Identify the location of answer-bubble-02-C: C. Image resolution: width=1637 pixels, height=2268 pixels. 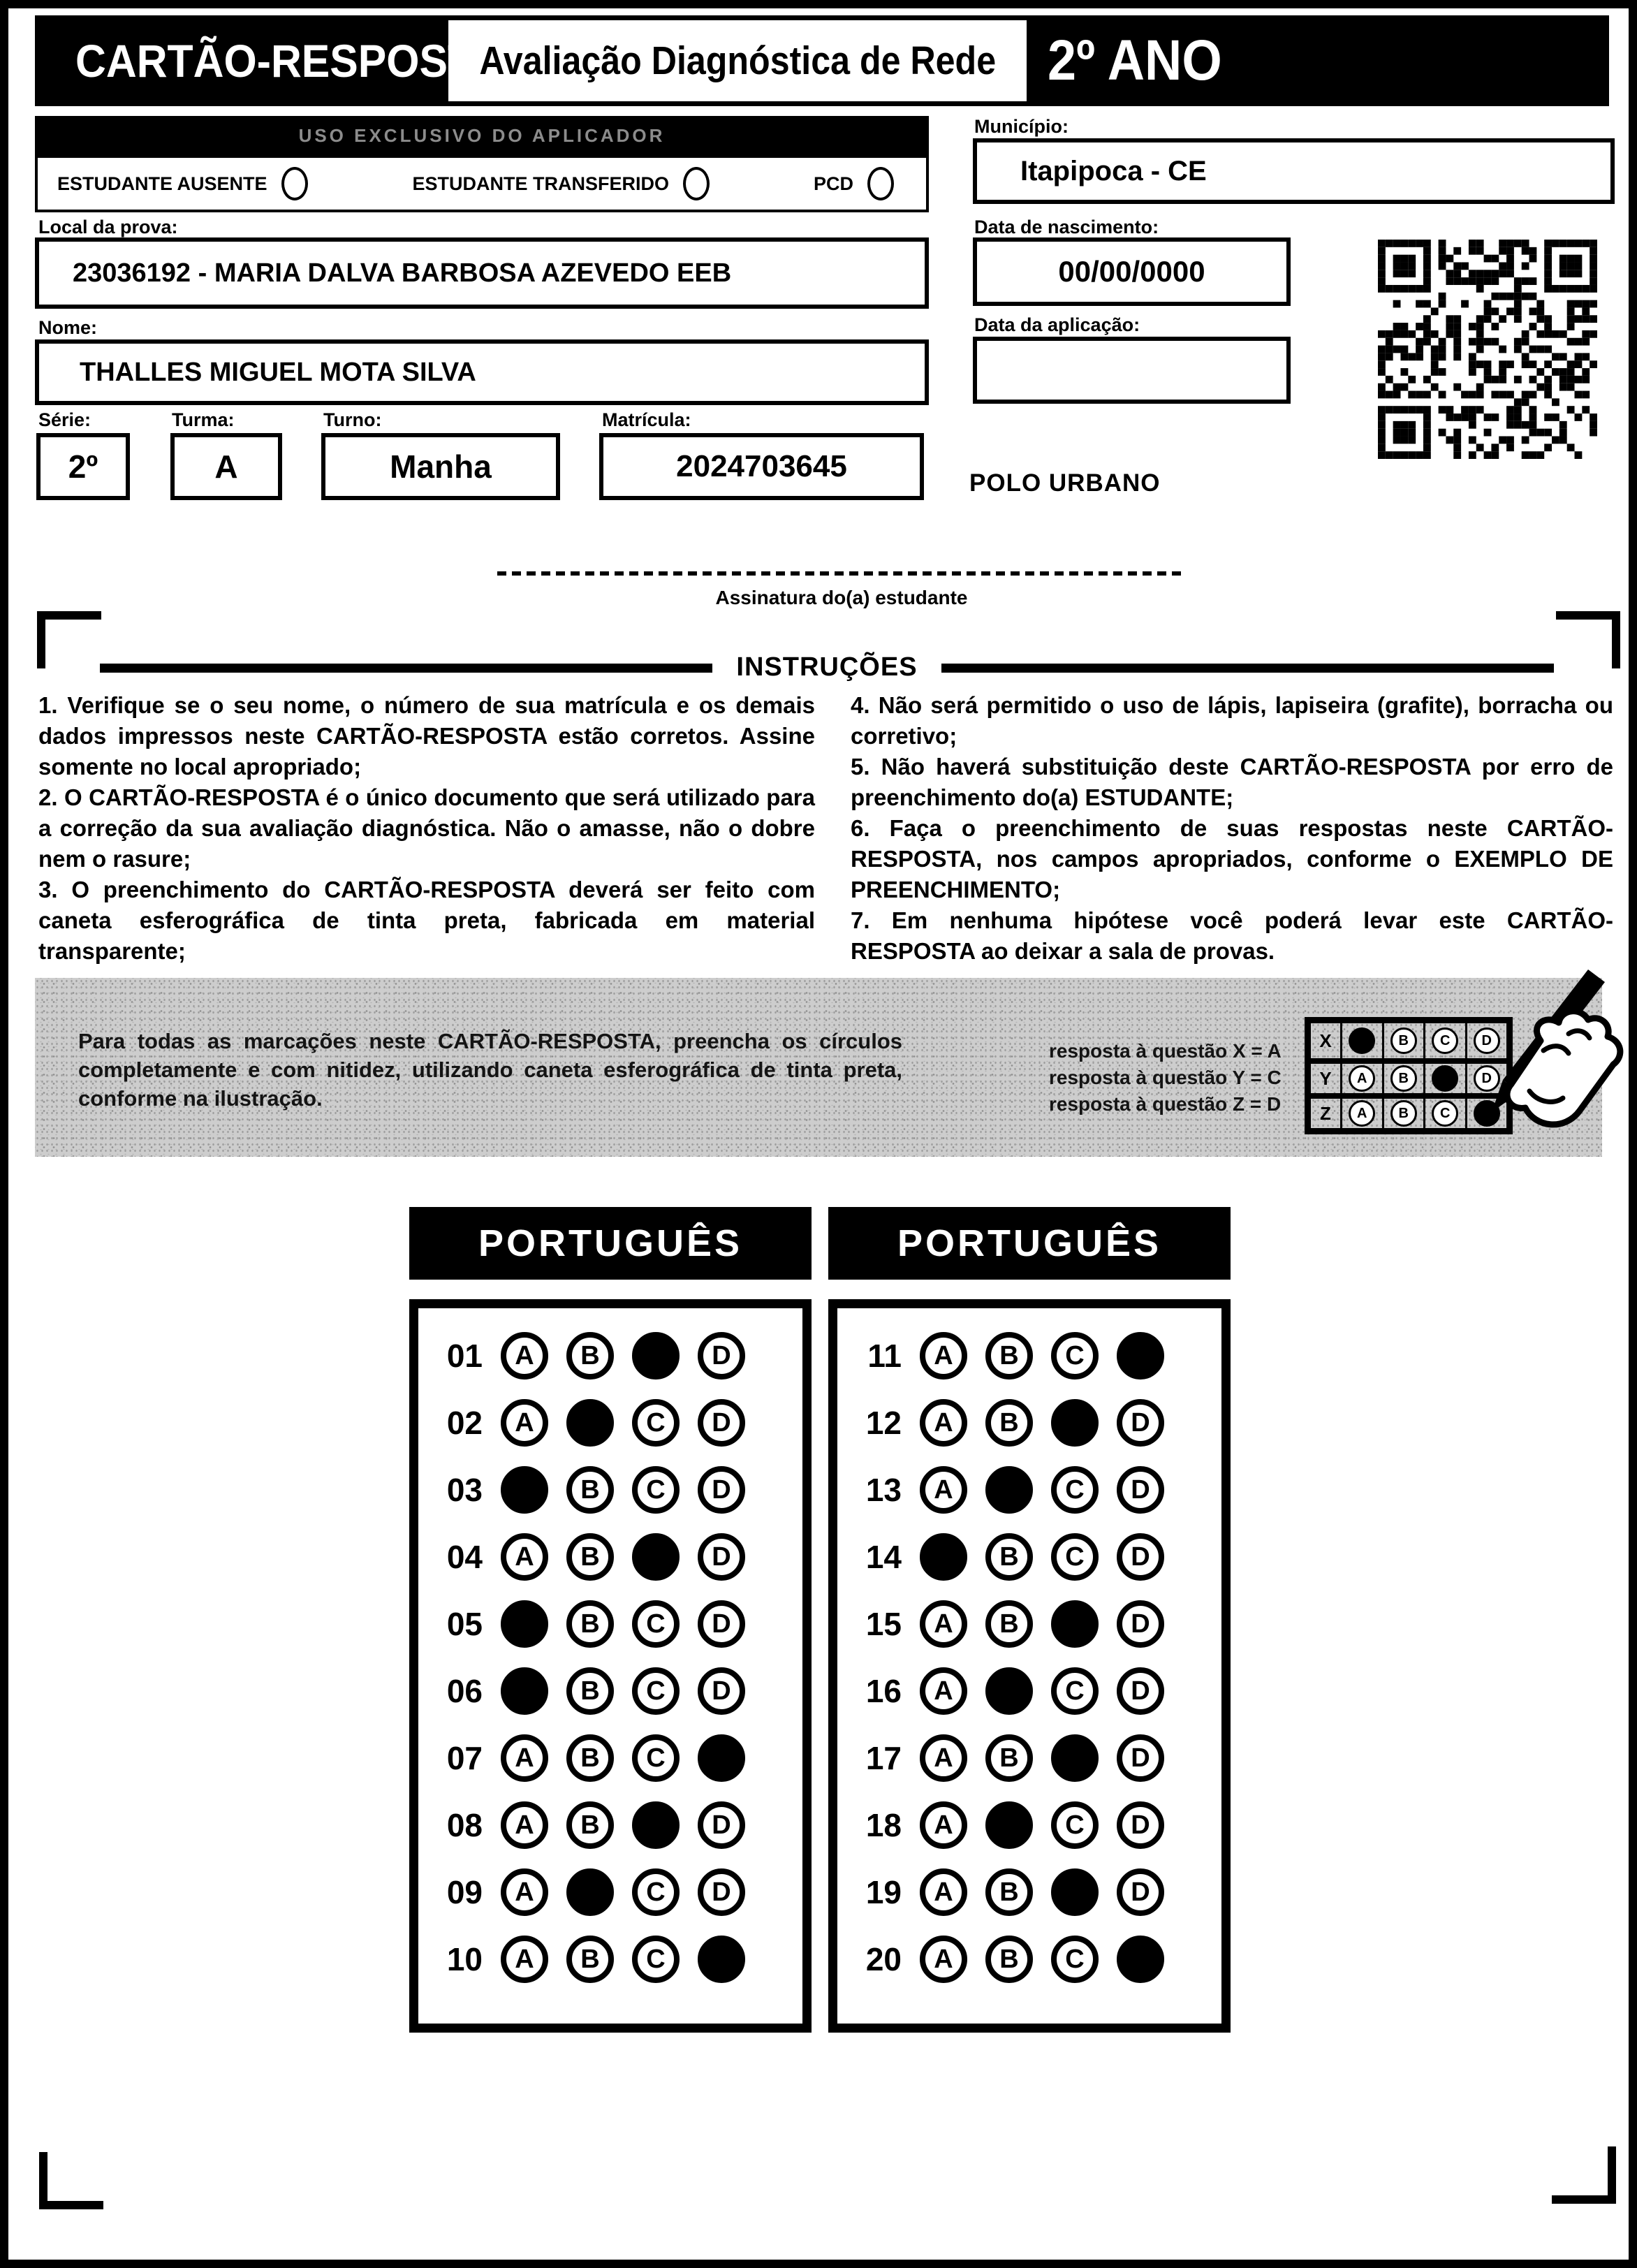
(656, 1423).